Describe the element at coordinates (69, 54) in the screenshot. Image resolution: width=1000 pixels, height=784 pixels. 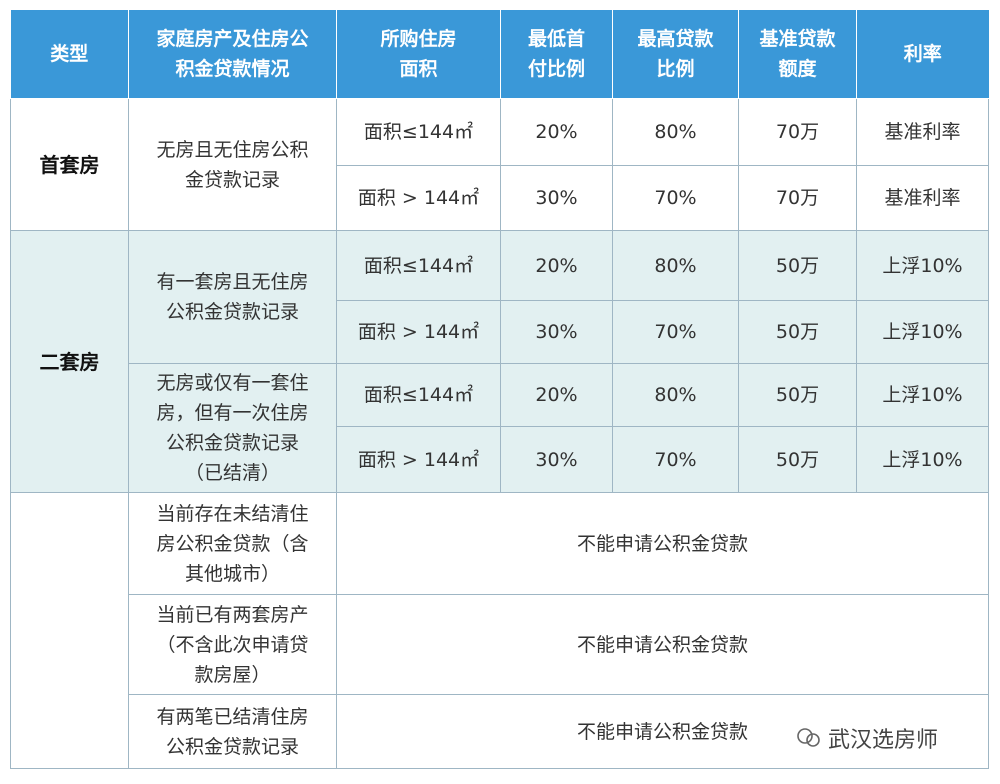
I see `header-cell: 类型` at that location.